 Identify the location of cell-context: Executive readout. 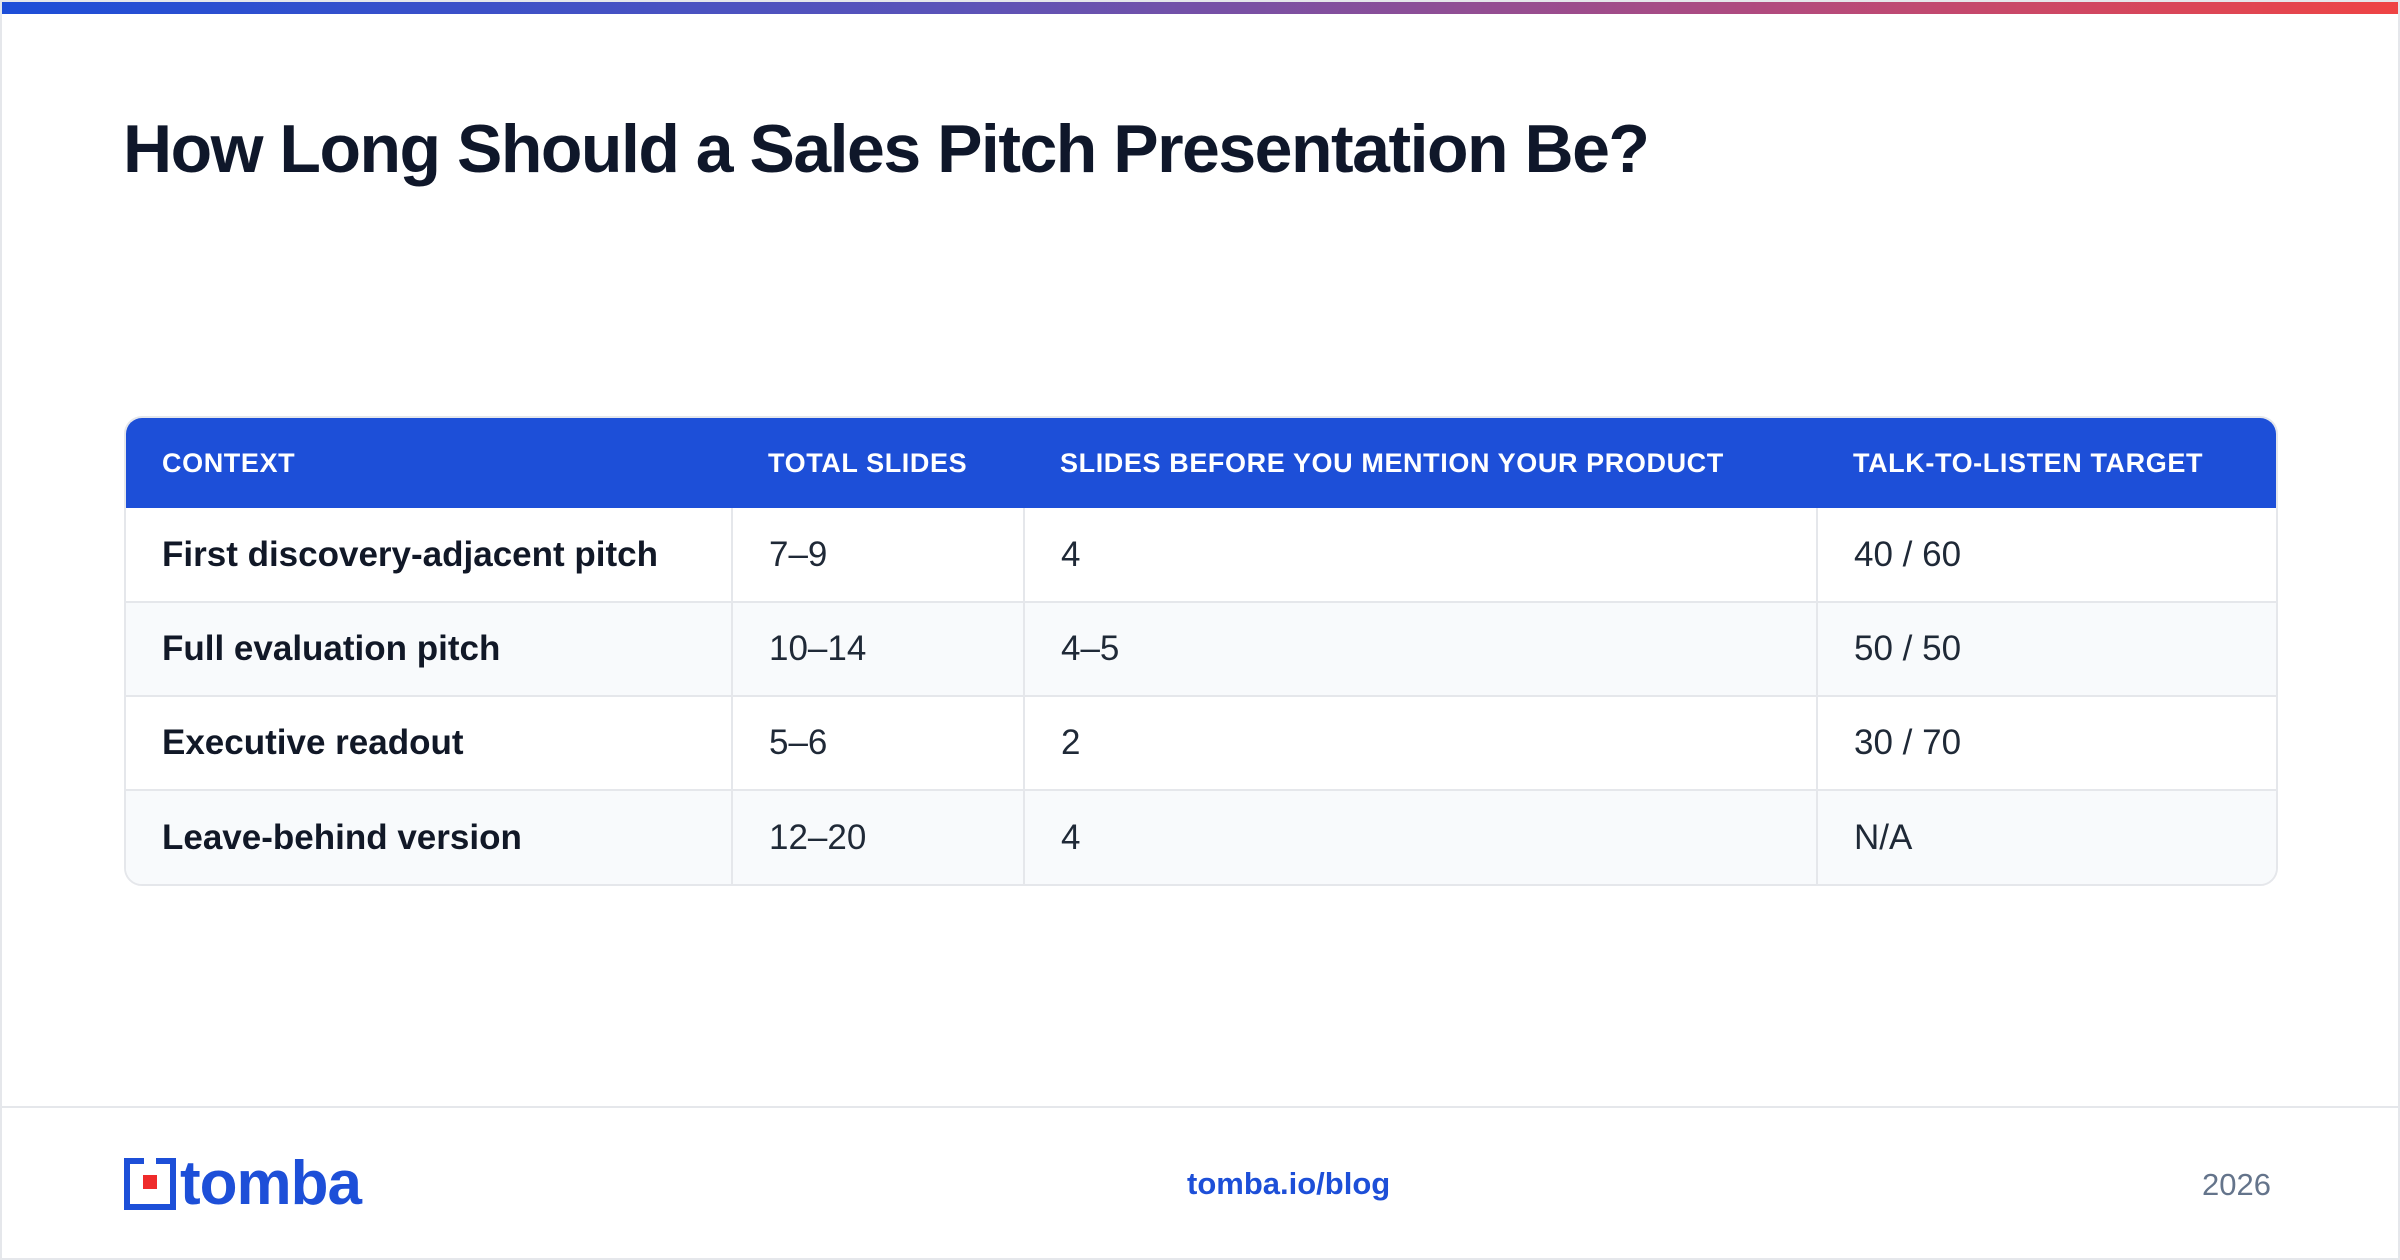
(429, 742).